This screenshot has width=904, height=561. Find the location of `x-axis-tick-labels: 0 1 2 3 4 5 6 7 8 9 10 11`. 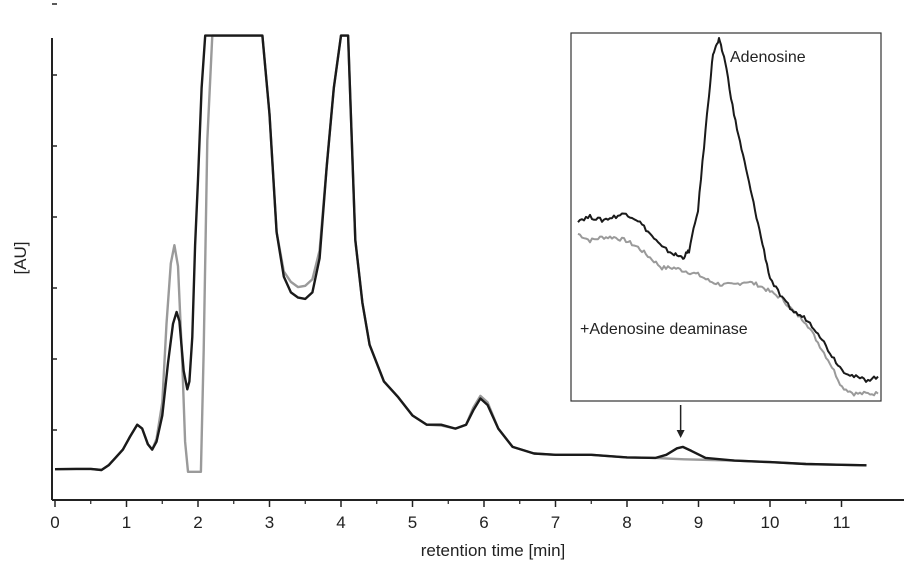

x-axis-tick-labels: 0 1 2 3 4 5 6 7 8 9 10 11 is located at coordinates (450, 522).